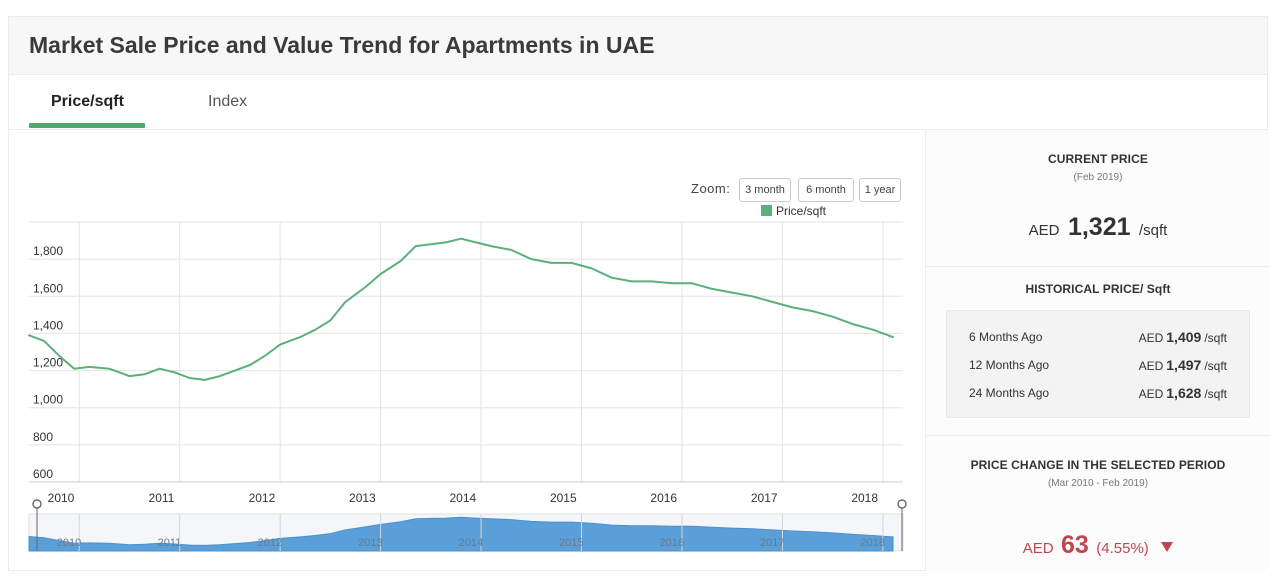  I want to click on price-number: 1,497, so click(1184, 365).